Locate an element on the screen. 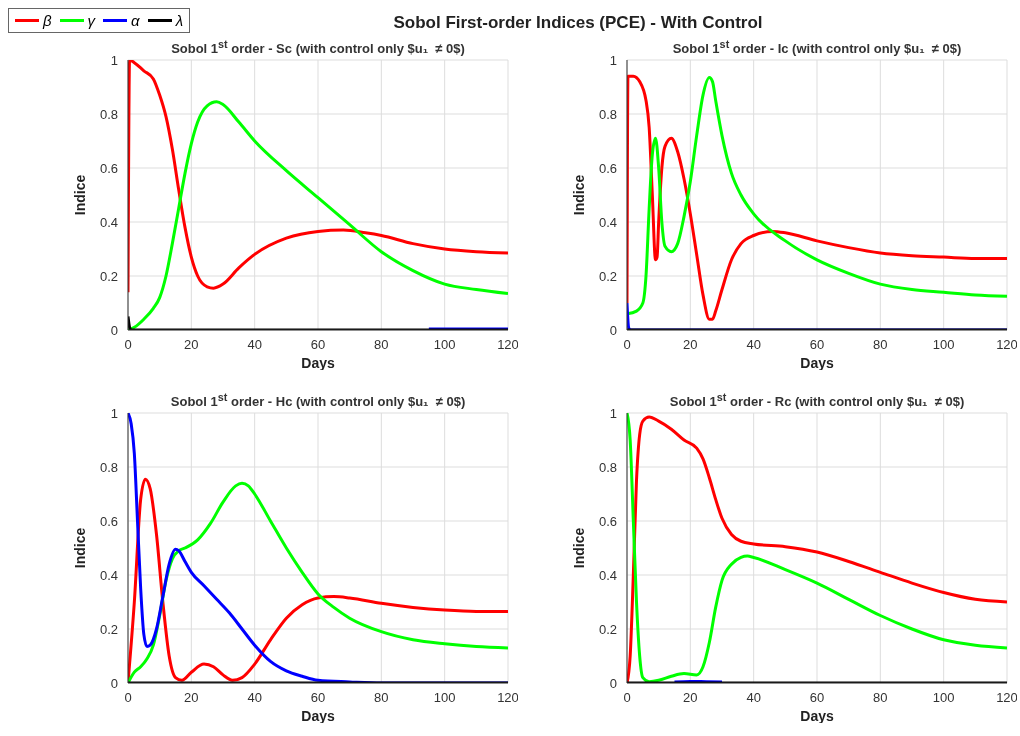  legend-label: β is located at coordinates (47, 20).